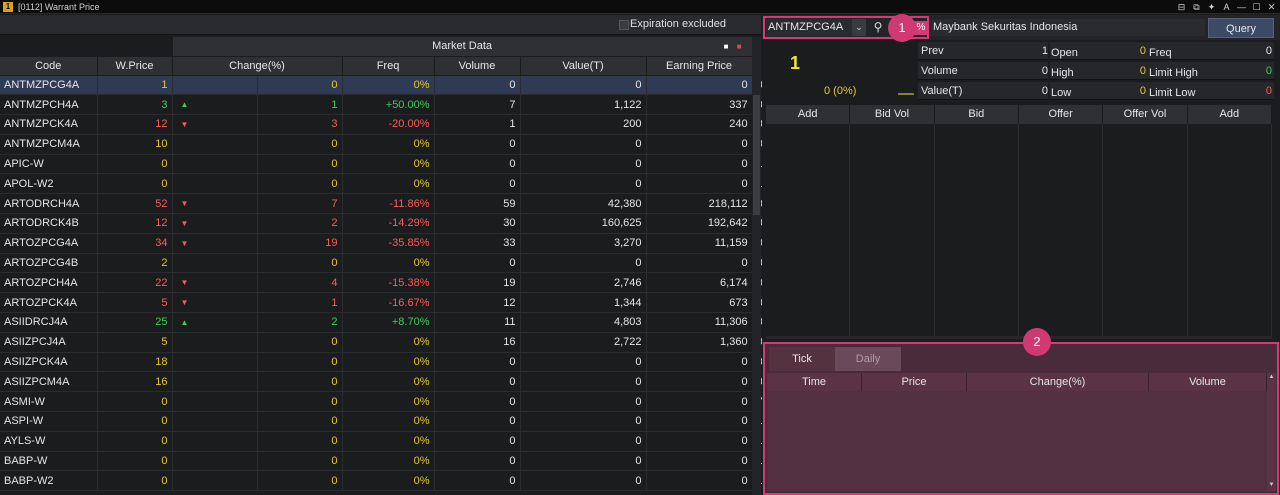 This screenshot has height=495, width=1280. I want to click on expiration-checkbox, so click(624, 25).